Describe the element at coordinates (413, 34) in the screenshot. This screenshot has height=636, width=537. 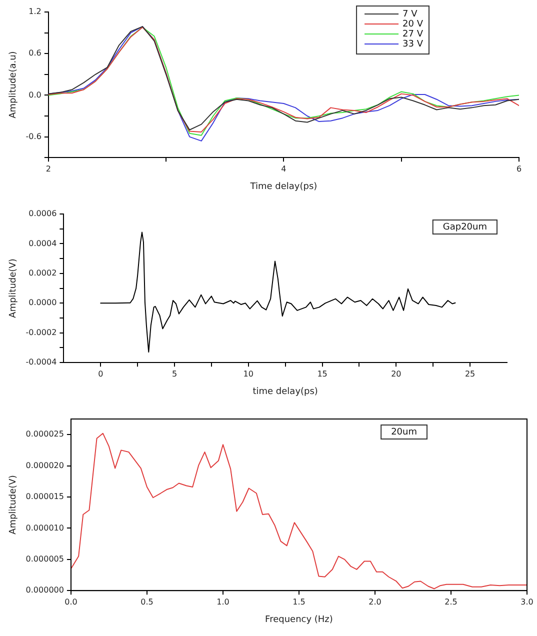
I see `legend-label: 27 V` at that location.